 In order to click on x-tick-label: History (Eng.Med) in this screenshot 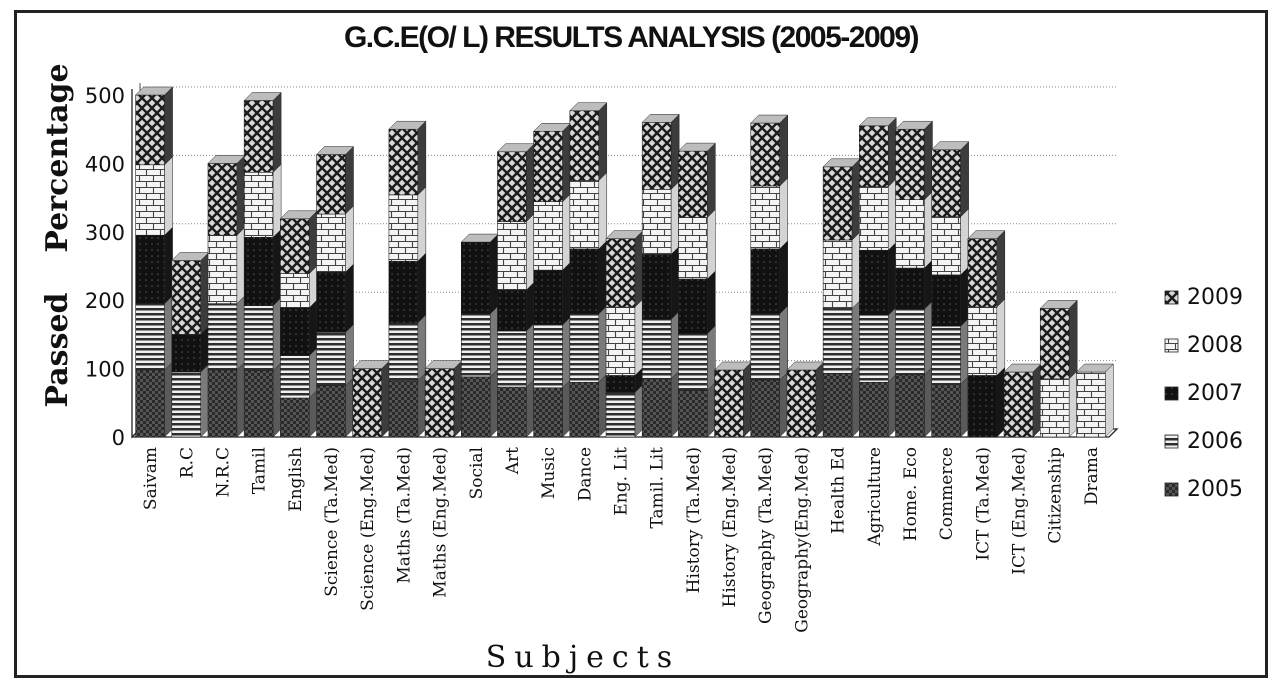, I will do `click(730, 527)`.